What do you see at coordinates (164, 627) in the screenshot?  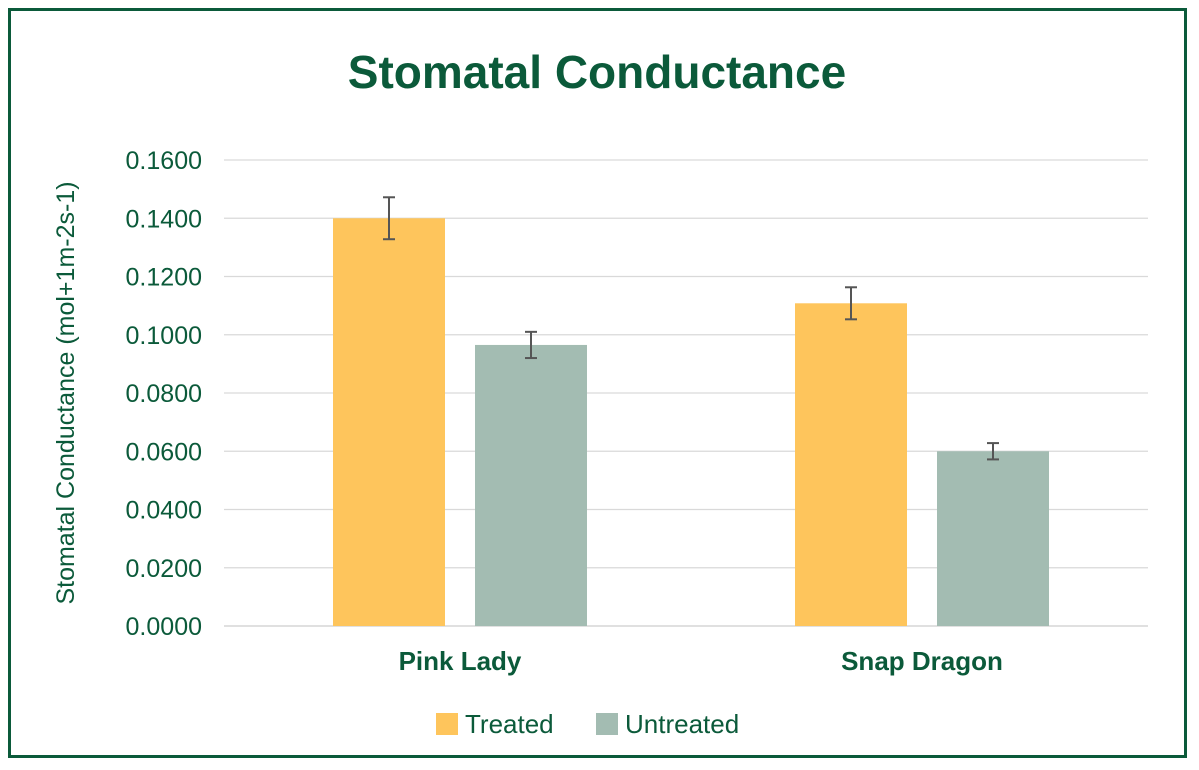 I see `y-tick-label: 0.0000` at bounding box center [164, 627].